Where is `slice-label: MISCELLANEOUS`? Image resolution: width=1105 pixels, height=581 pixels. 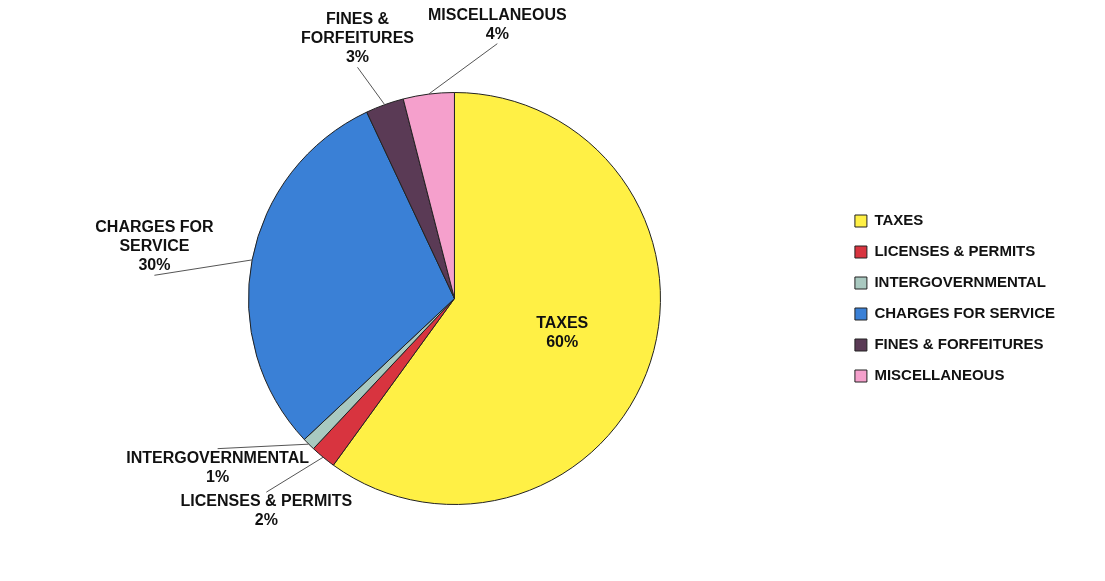
slice-label: MISCELLANEOUS is located at coordinates (497, 14).